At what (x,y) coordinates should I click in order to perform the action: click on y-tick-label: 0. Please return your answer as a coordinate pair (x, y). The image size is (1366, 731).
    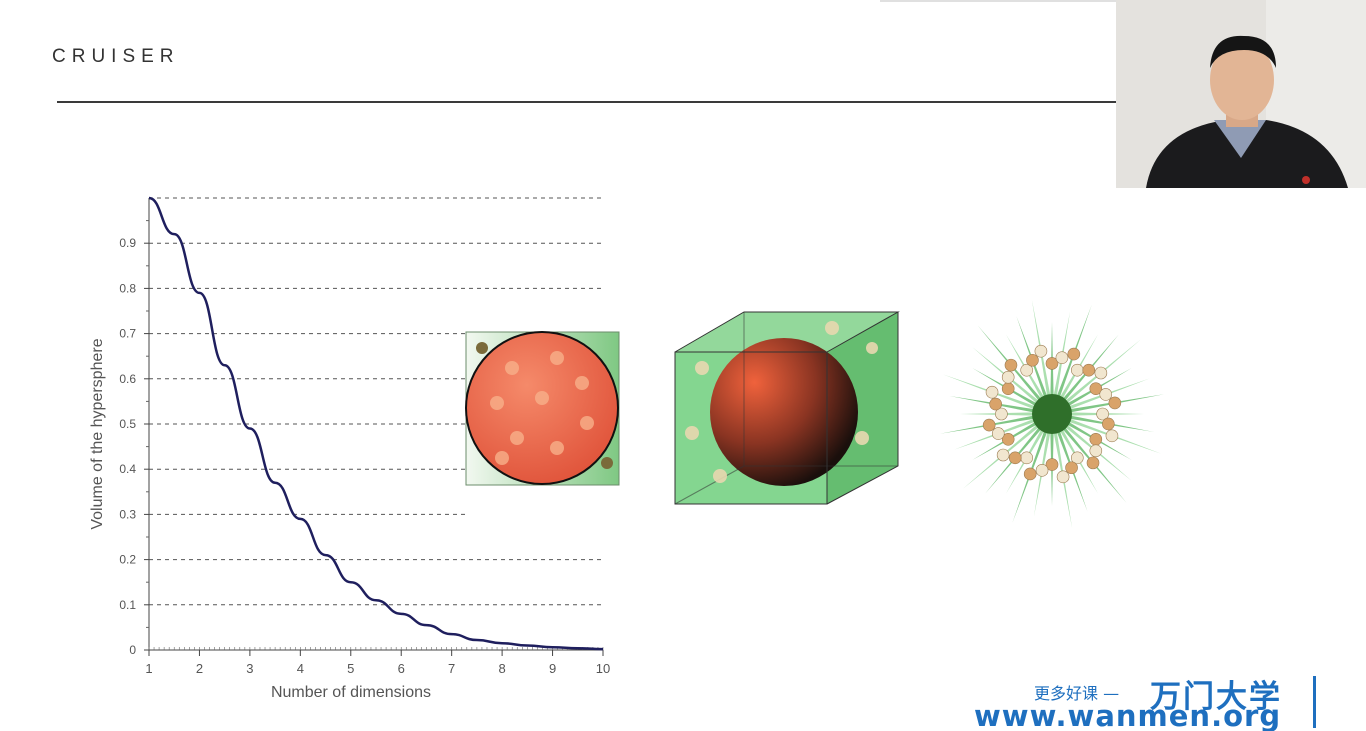
    Looking at the image, I should click on (132, 650).